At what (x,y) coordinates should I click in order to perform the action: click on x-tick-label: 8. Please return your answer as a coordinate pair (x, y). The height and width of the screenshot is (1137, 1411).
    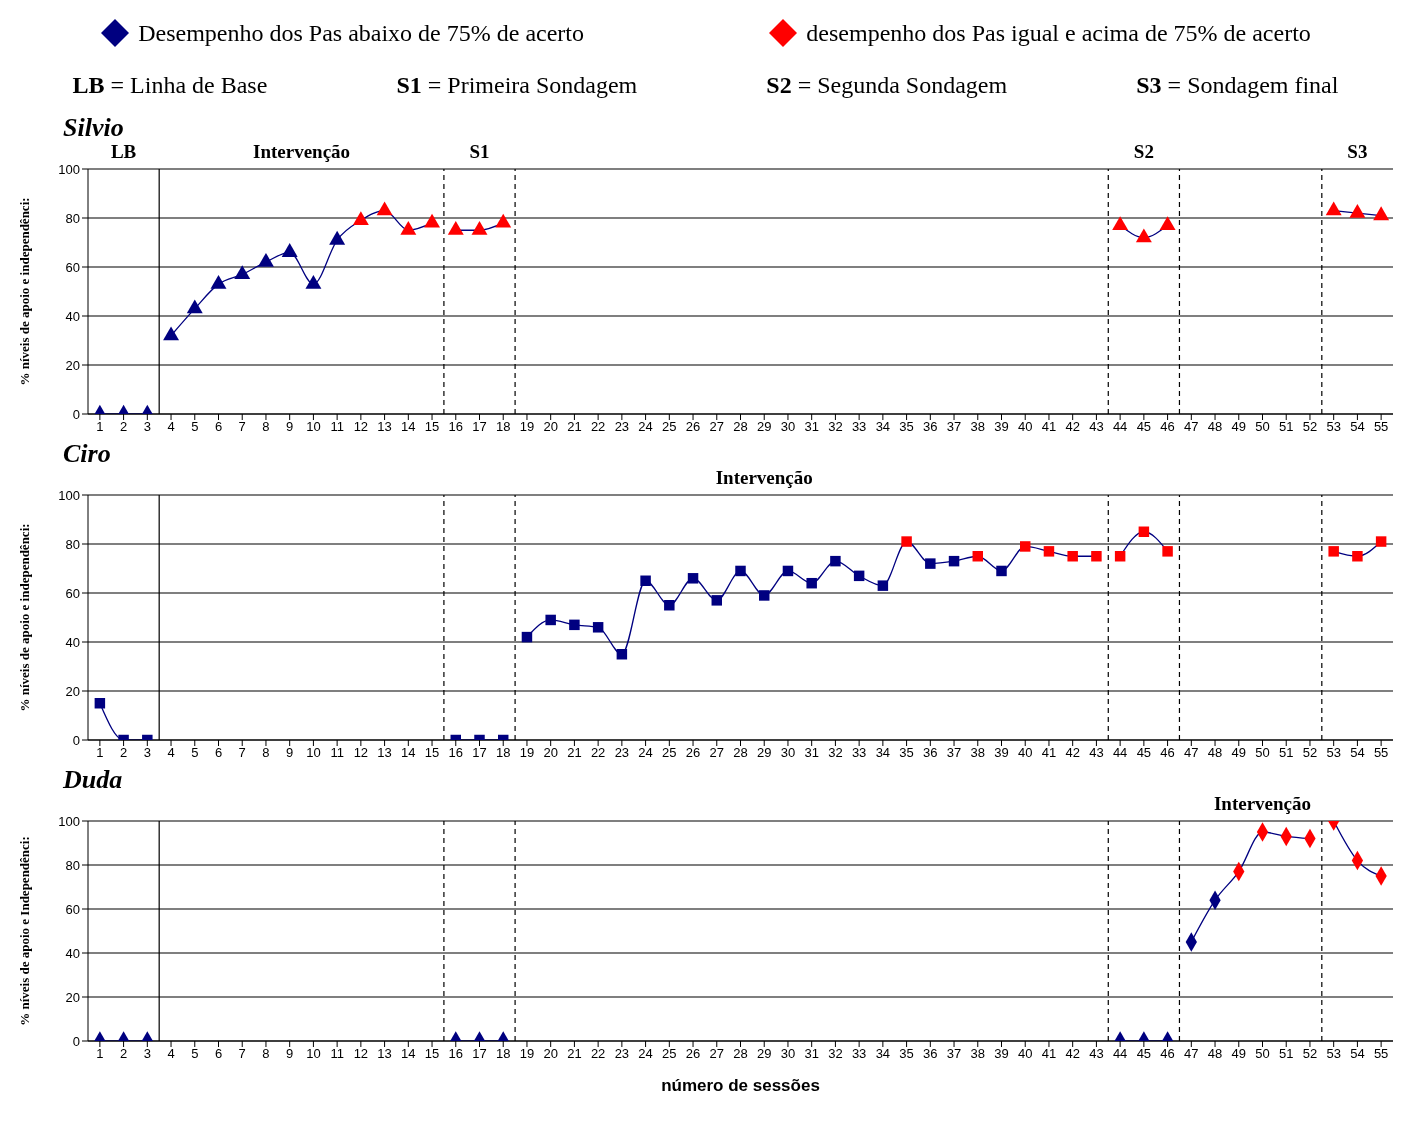
    Looking at the image, I should click on (266, 753).